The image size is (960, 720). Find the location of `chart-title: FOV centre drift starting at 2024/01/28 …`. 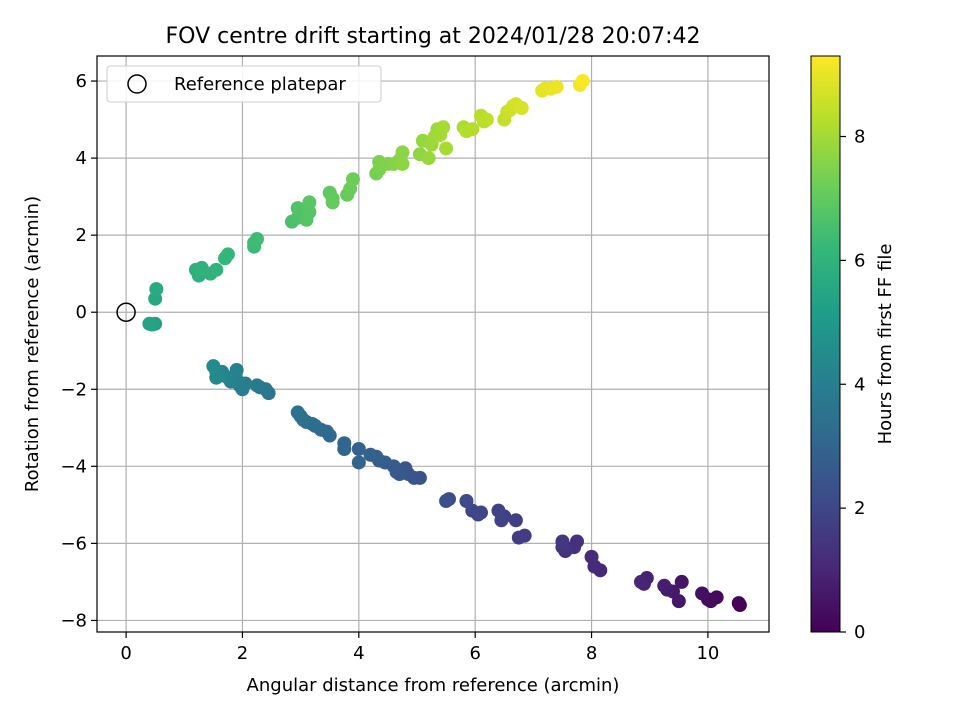

chart-title: FOV centre drift starting at 2024/01/28 … is located at coordinates (433, 36).